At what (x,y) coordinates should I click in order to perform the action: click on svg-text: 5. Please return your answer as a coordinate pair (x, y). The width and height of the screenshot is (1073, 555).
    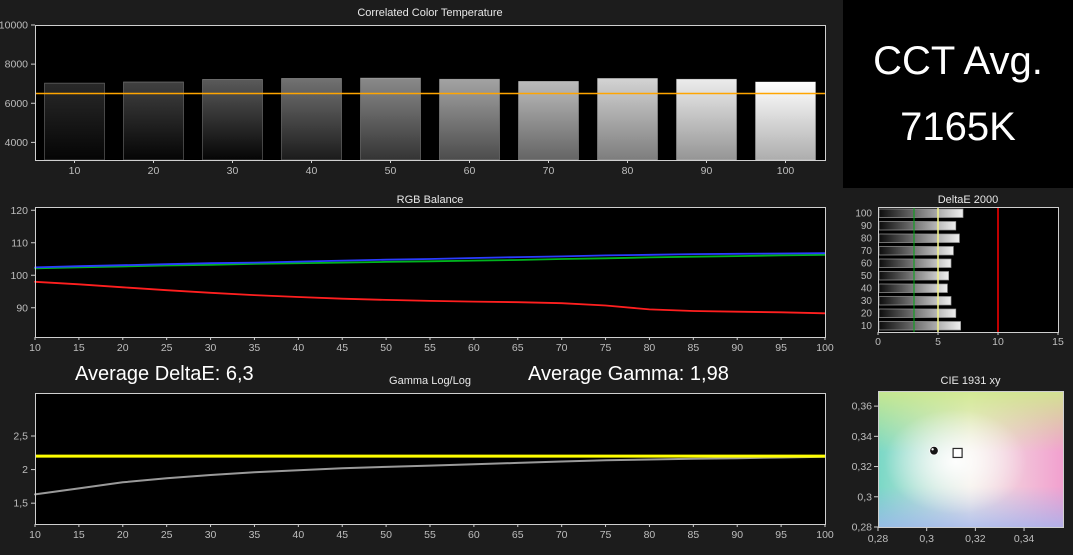
    Looking at the image, I should click on (938, 342).